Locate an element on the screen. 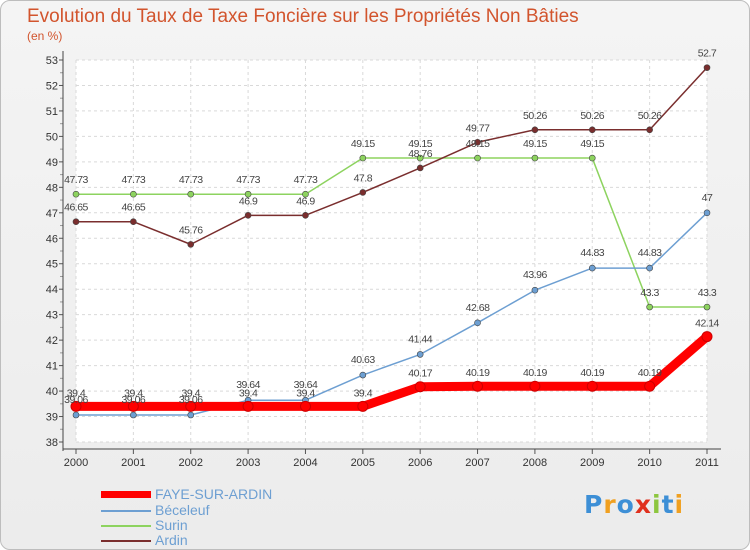 This screenshot has width=750, height=550. y-tick-label: 49 is located at coordinates (52, 163).